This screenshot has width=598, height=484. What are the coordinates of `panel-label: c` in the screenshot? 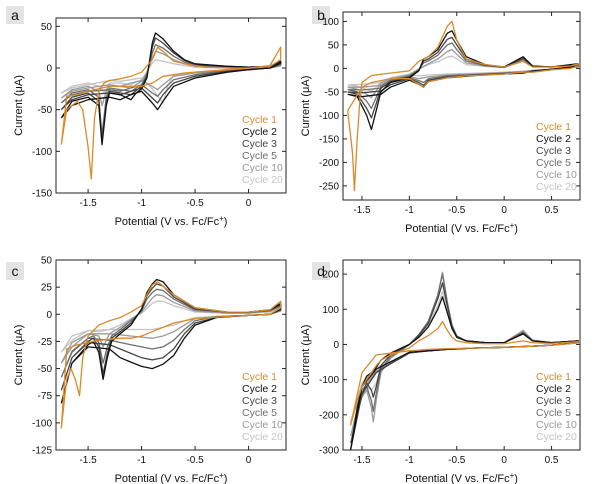 It's located at (15, 271).